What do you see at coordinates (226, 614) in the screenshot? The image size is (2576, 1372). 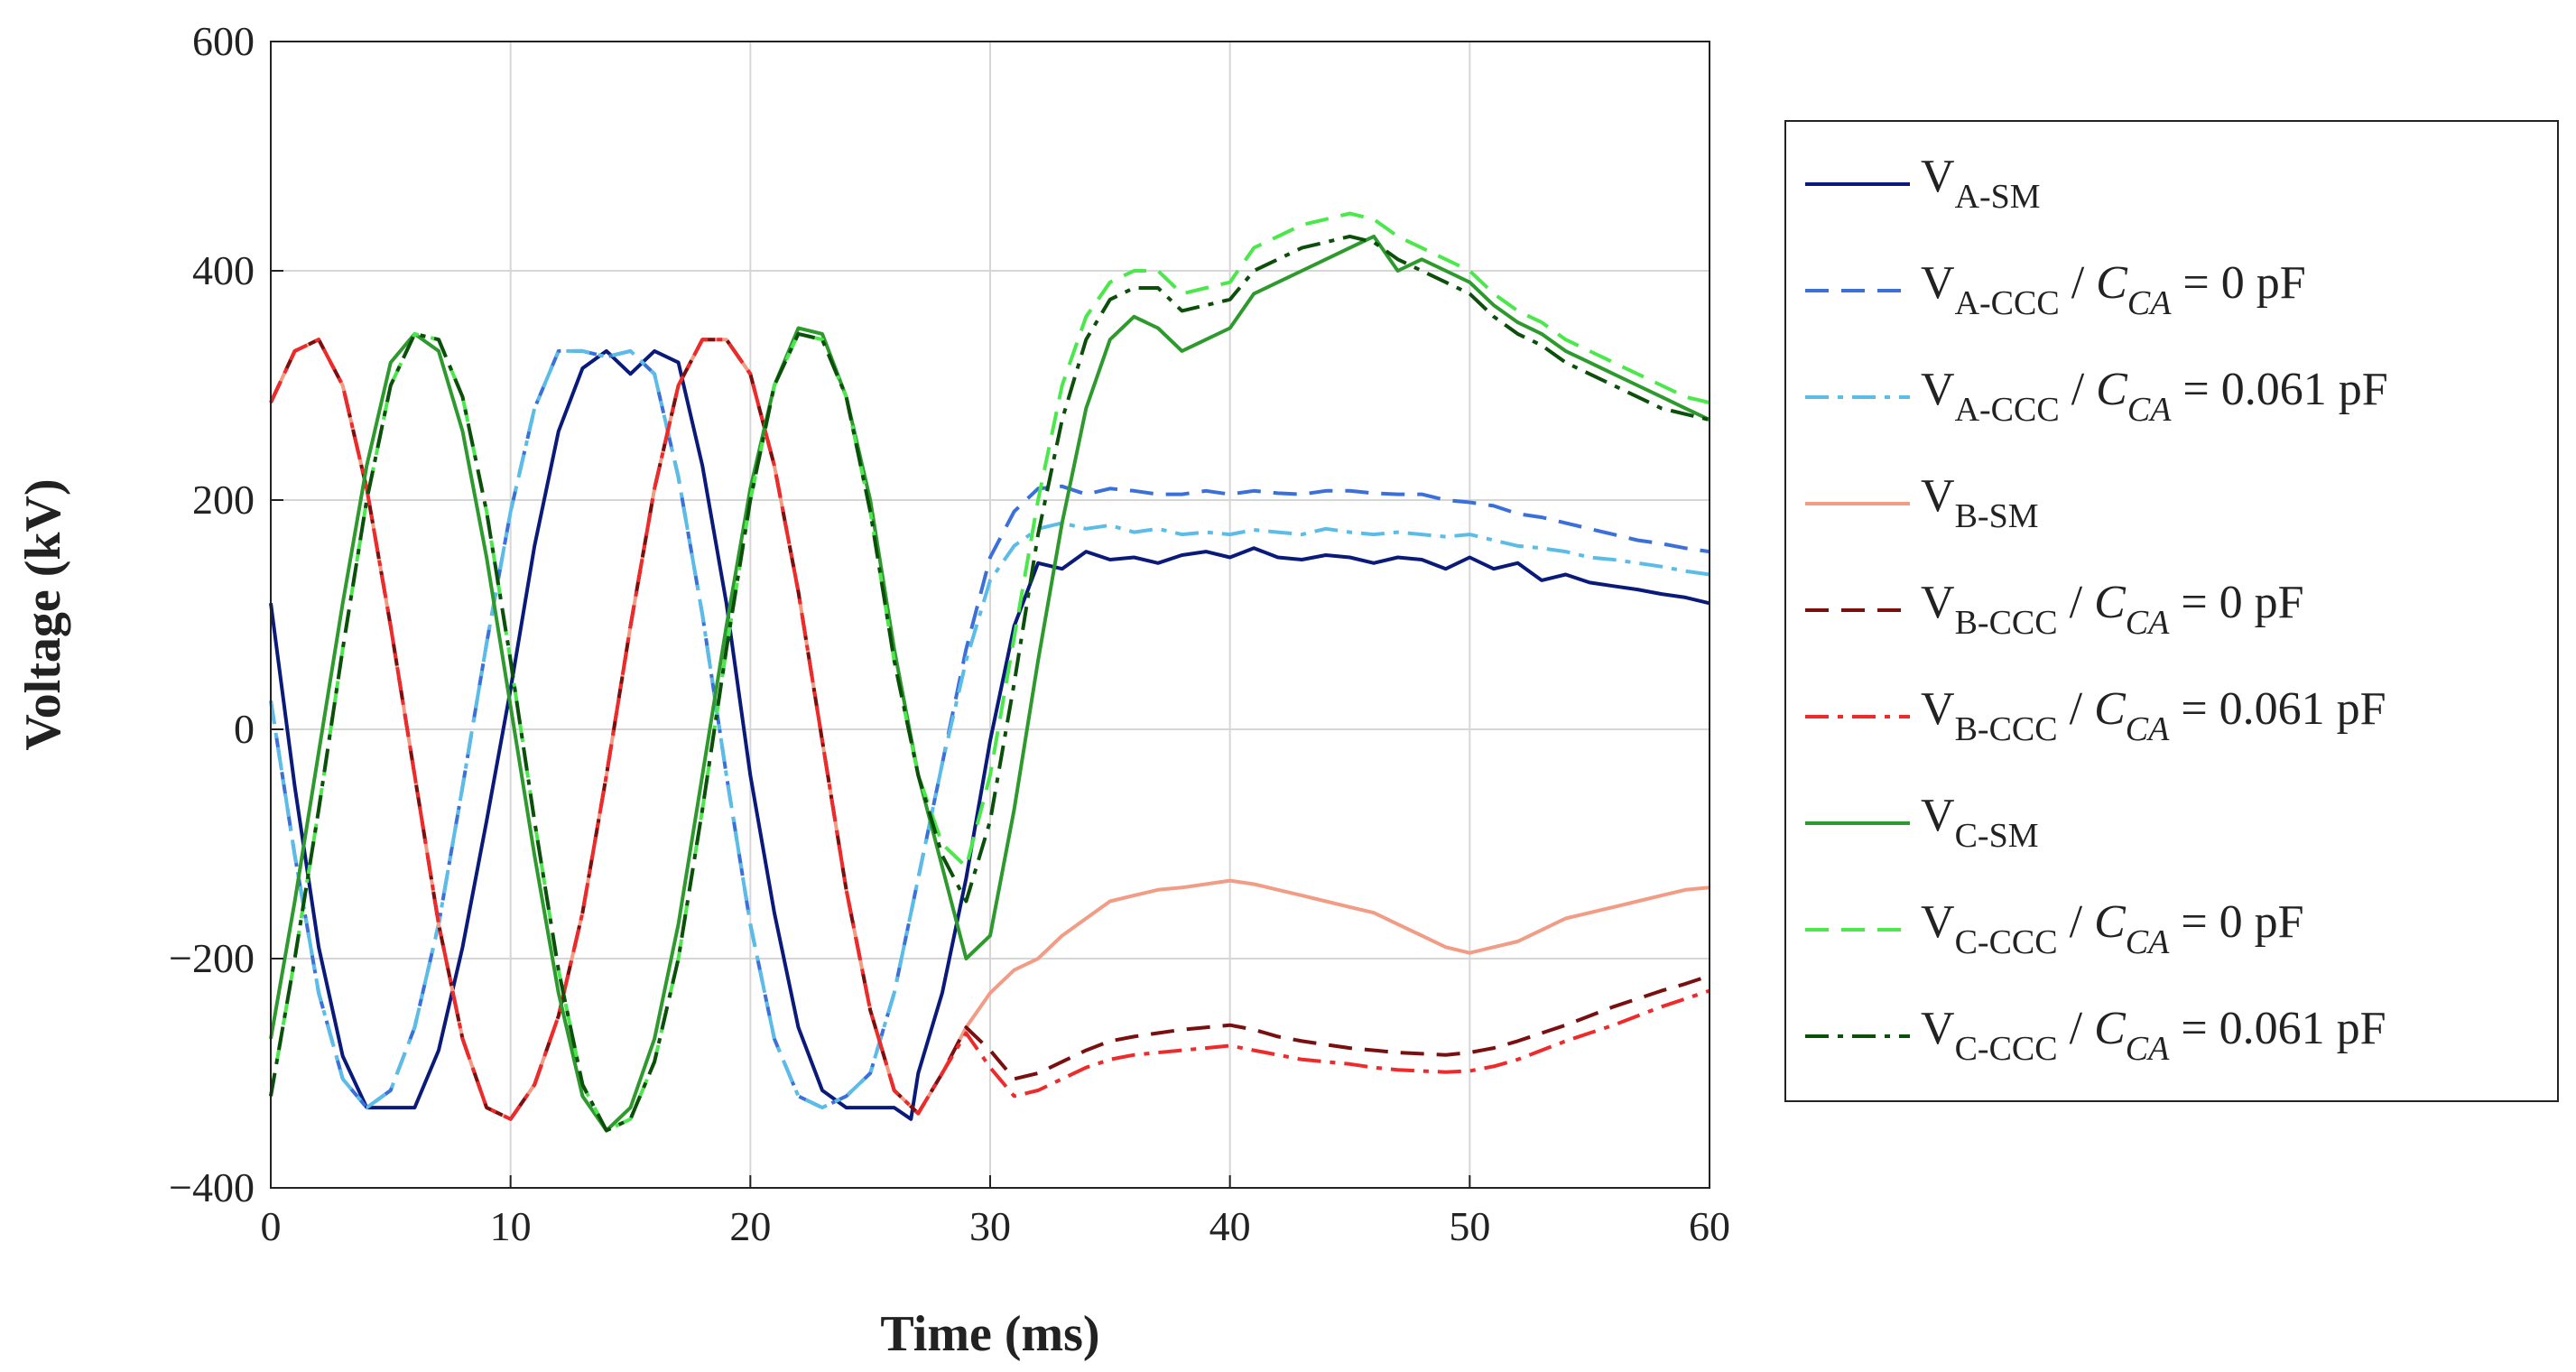 I see `y-axis-ticks: −400 −200 0 200 400 600` at bounding box center [226, 614].